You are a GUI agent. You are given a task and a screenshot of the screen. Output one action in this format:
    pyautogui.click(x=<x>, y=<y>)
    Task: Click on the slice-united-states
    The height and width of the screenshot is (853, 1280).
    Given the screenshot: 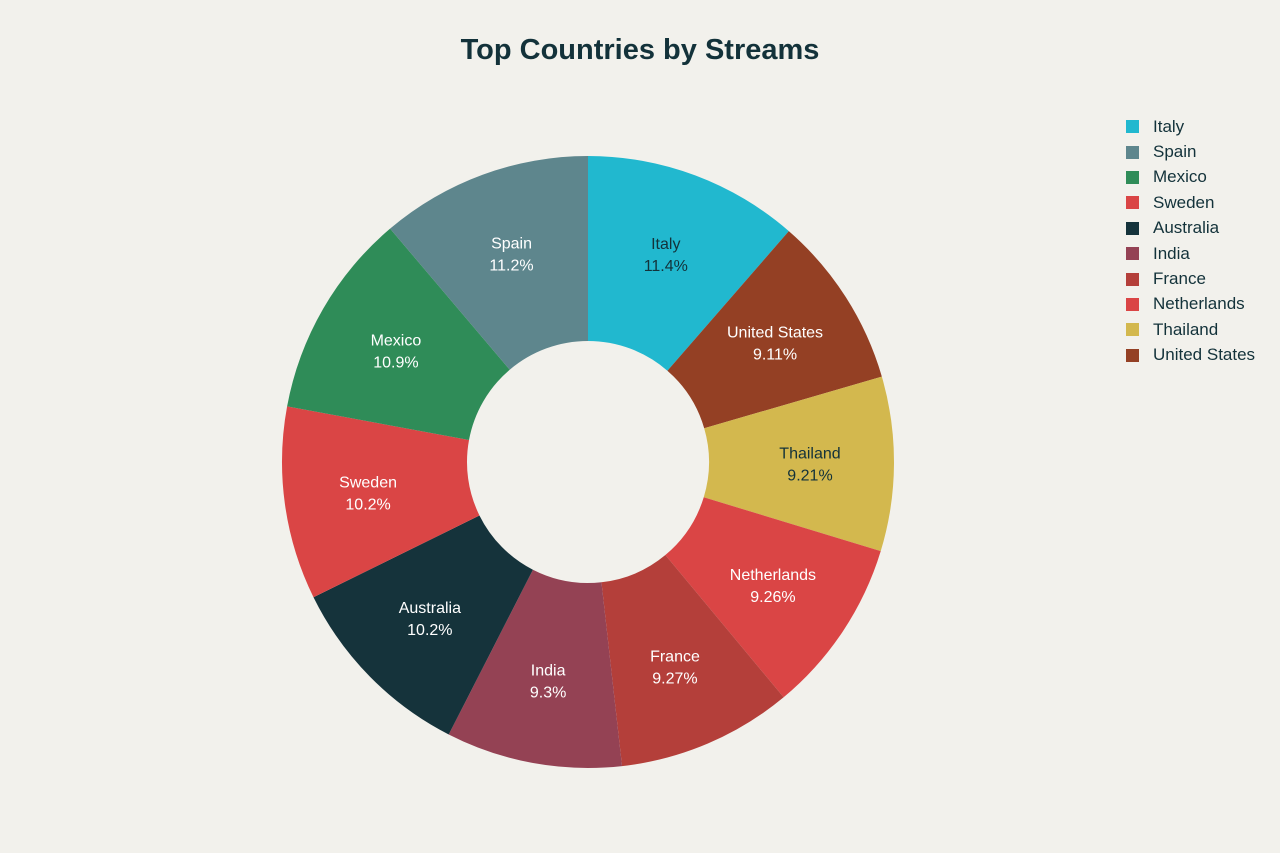 What is the action you would take?
    pyautogui.click(x=774, y=330)
    